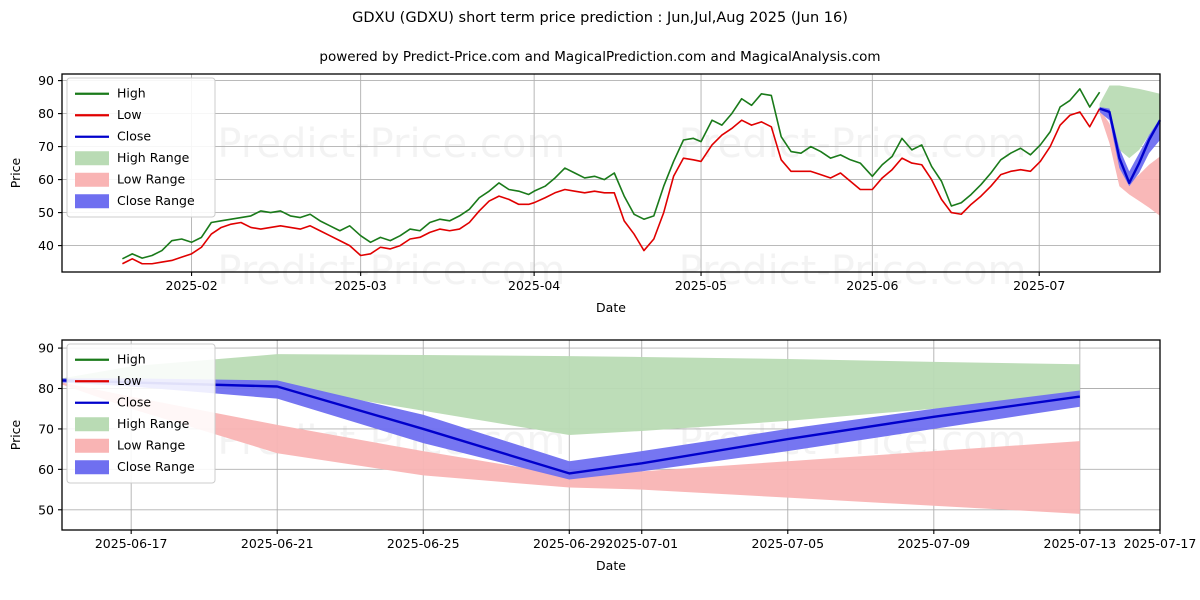 The height and width of the screenshot is (600, 1200). What do you see at coordinates (1080, 543) in the screenshot?
I see `x-tick-label: 2025-07-13` at bounding box center [1080, 543].